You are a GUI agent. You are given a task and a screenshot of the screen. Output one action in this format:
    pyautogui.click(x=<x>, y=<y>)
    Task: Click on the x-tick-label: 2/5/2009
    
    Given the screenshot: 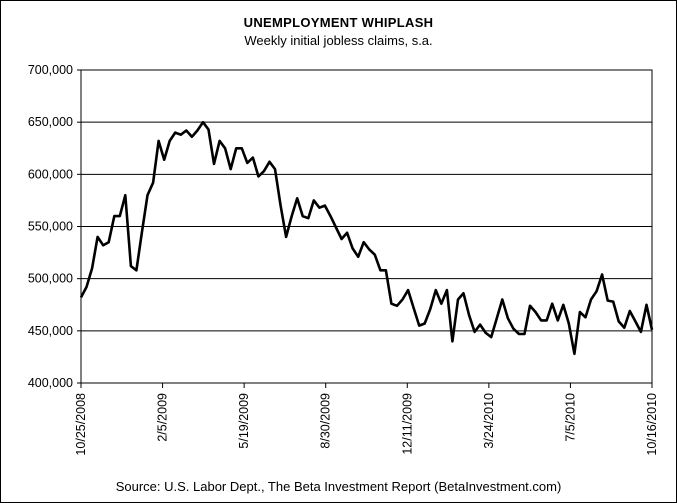 What is the action you would take?
    pyautogui.click(x=163, y=417)
    